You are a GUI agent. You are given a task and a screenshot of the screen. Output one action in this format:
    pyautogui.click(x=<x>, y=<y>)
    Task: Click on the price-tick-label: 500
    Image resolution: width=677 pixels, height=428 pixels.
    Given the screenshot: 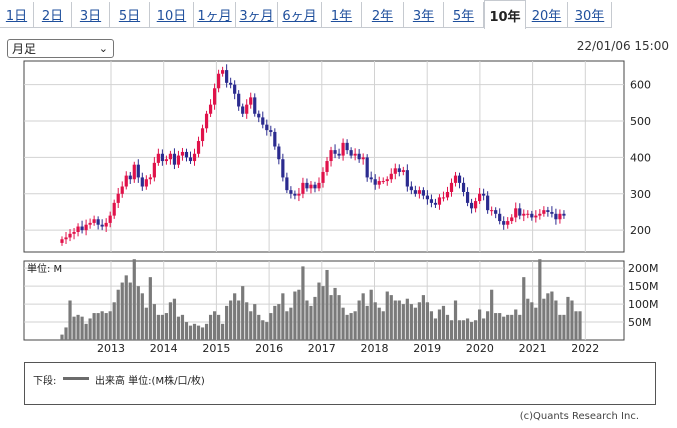 What is the action you would take?
    pyautogui.click(x=640, y=121)
    